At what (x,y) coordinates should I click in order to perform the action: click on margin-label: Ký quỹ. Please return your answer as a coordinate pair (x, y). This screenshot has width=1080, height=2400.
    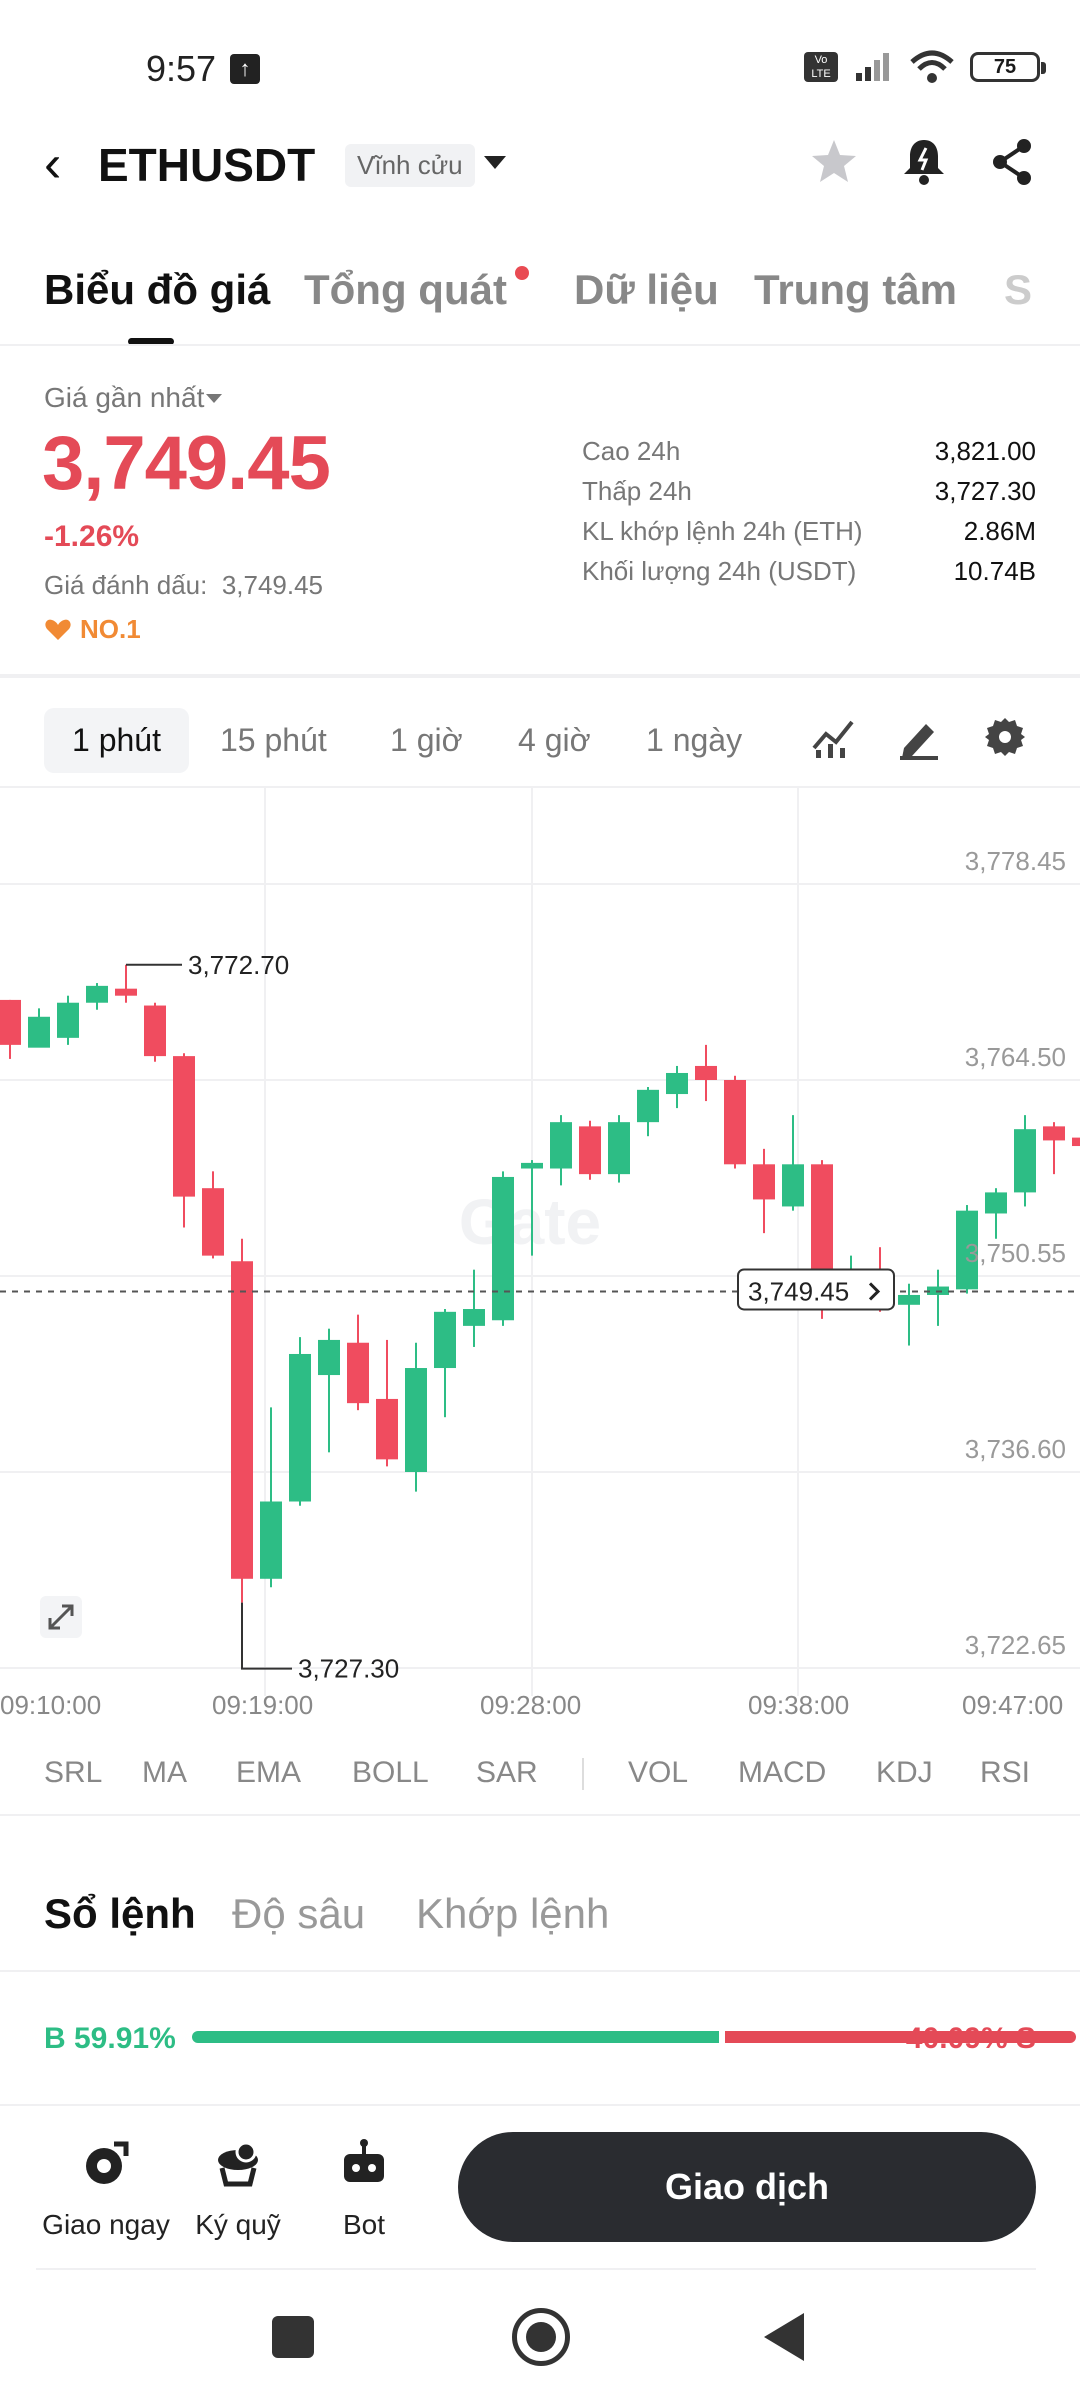
    Looking at the image, I should click on (238, 2224).